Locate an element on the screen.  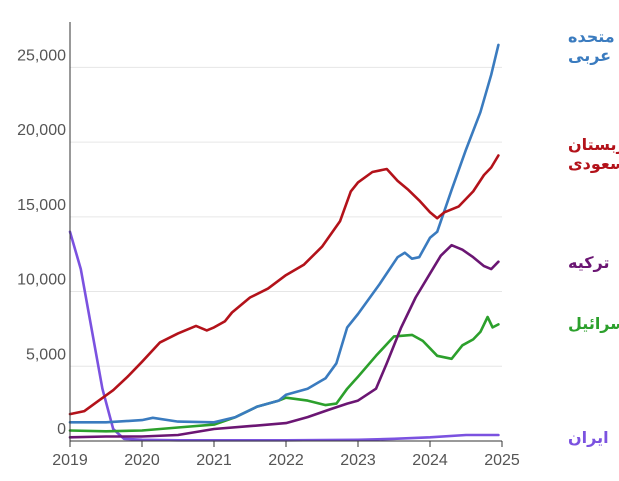
y-tick-label: 15,000 is located at coordinates (41, 205).